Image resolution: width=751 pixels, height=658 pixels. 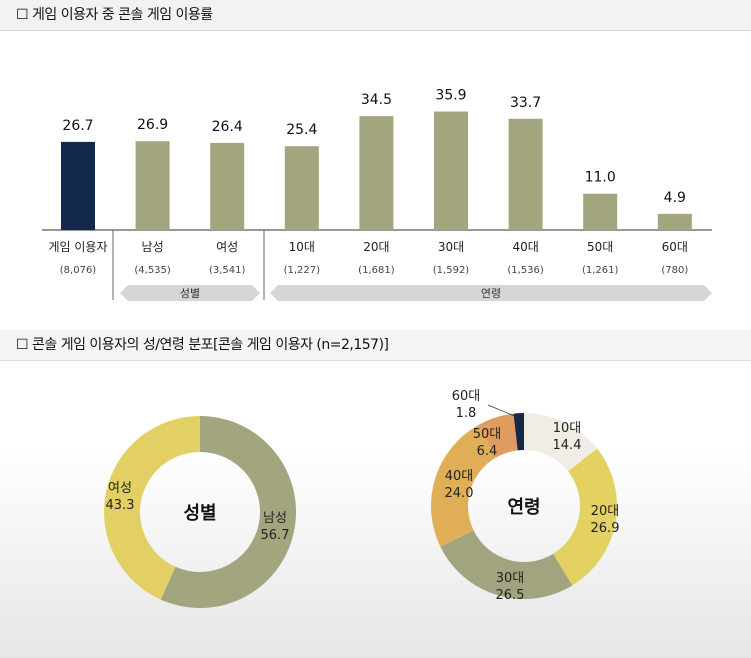 I want to click on slice-category-label: 남성, so click(x=275, y=518).